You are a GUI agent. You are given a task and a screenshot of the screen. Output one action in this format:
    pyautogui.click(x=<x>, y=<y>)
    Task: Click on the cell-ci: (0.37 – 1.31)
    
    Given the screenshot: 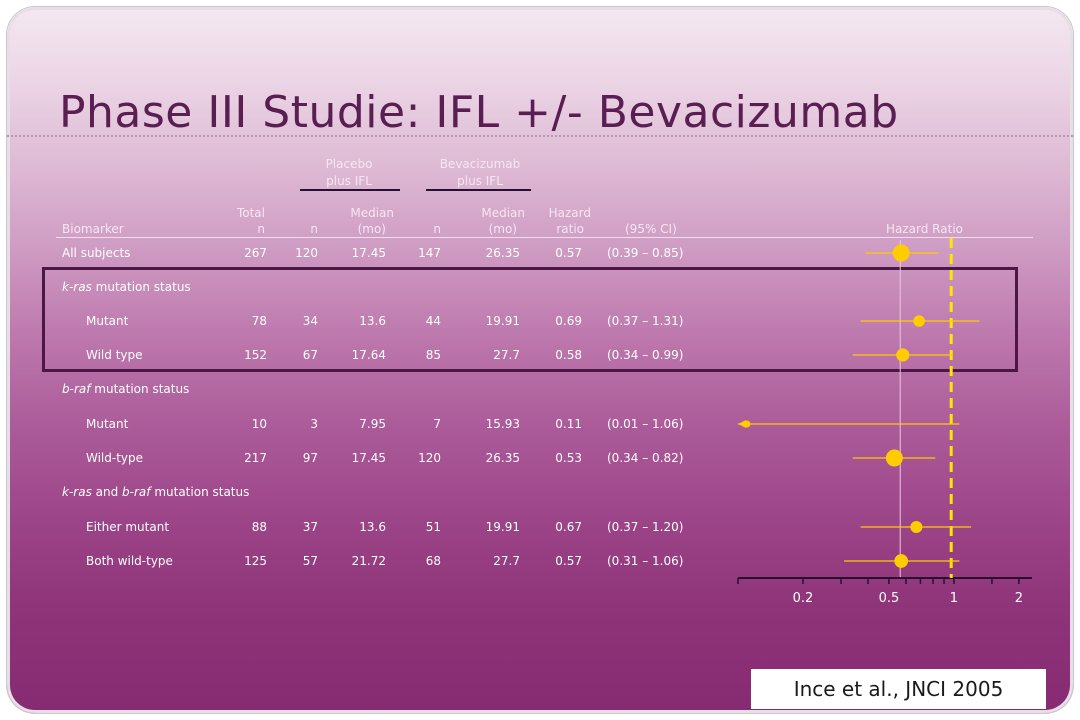 What is the action you would take?
    pyautogui.click(x=645, y=321)
    